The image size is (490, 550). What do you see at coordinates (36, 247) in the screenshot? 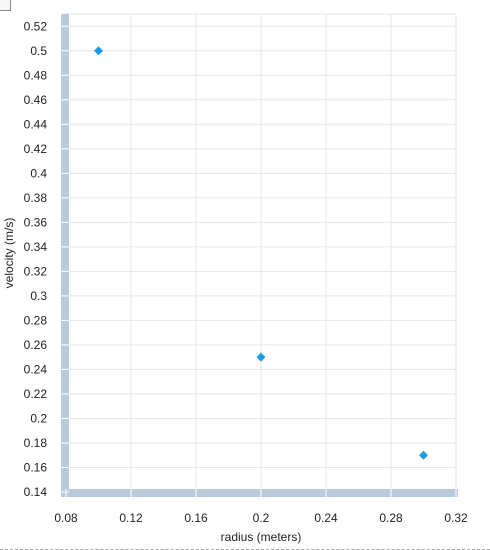
I see `y-tick-label: 0.34` at bounding box center [36, 247].